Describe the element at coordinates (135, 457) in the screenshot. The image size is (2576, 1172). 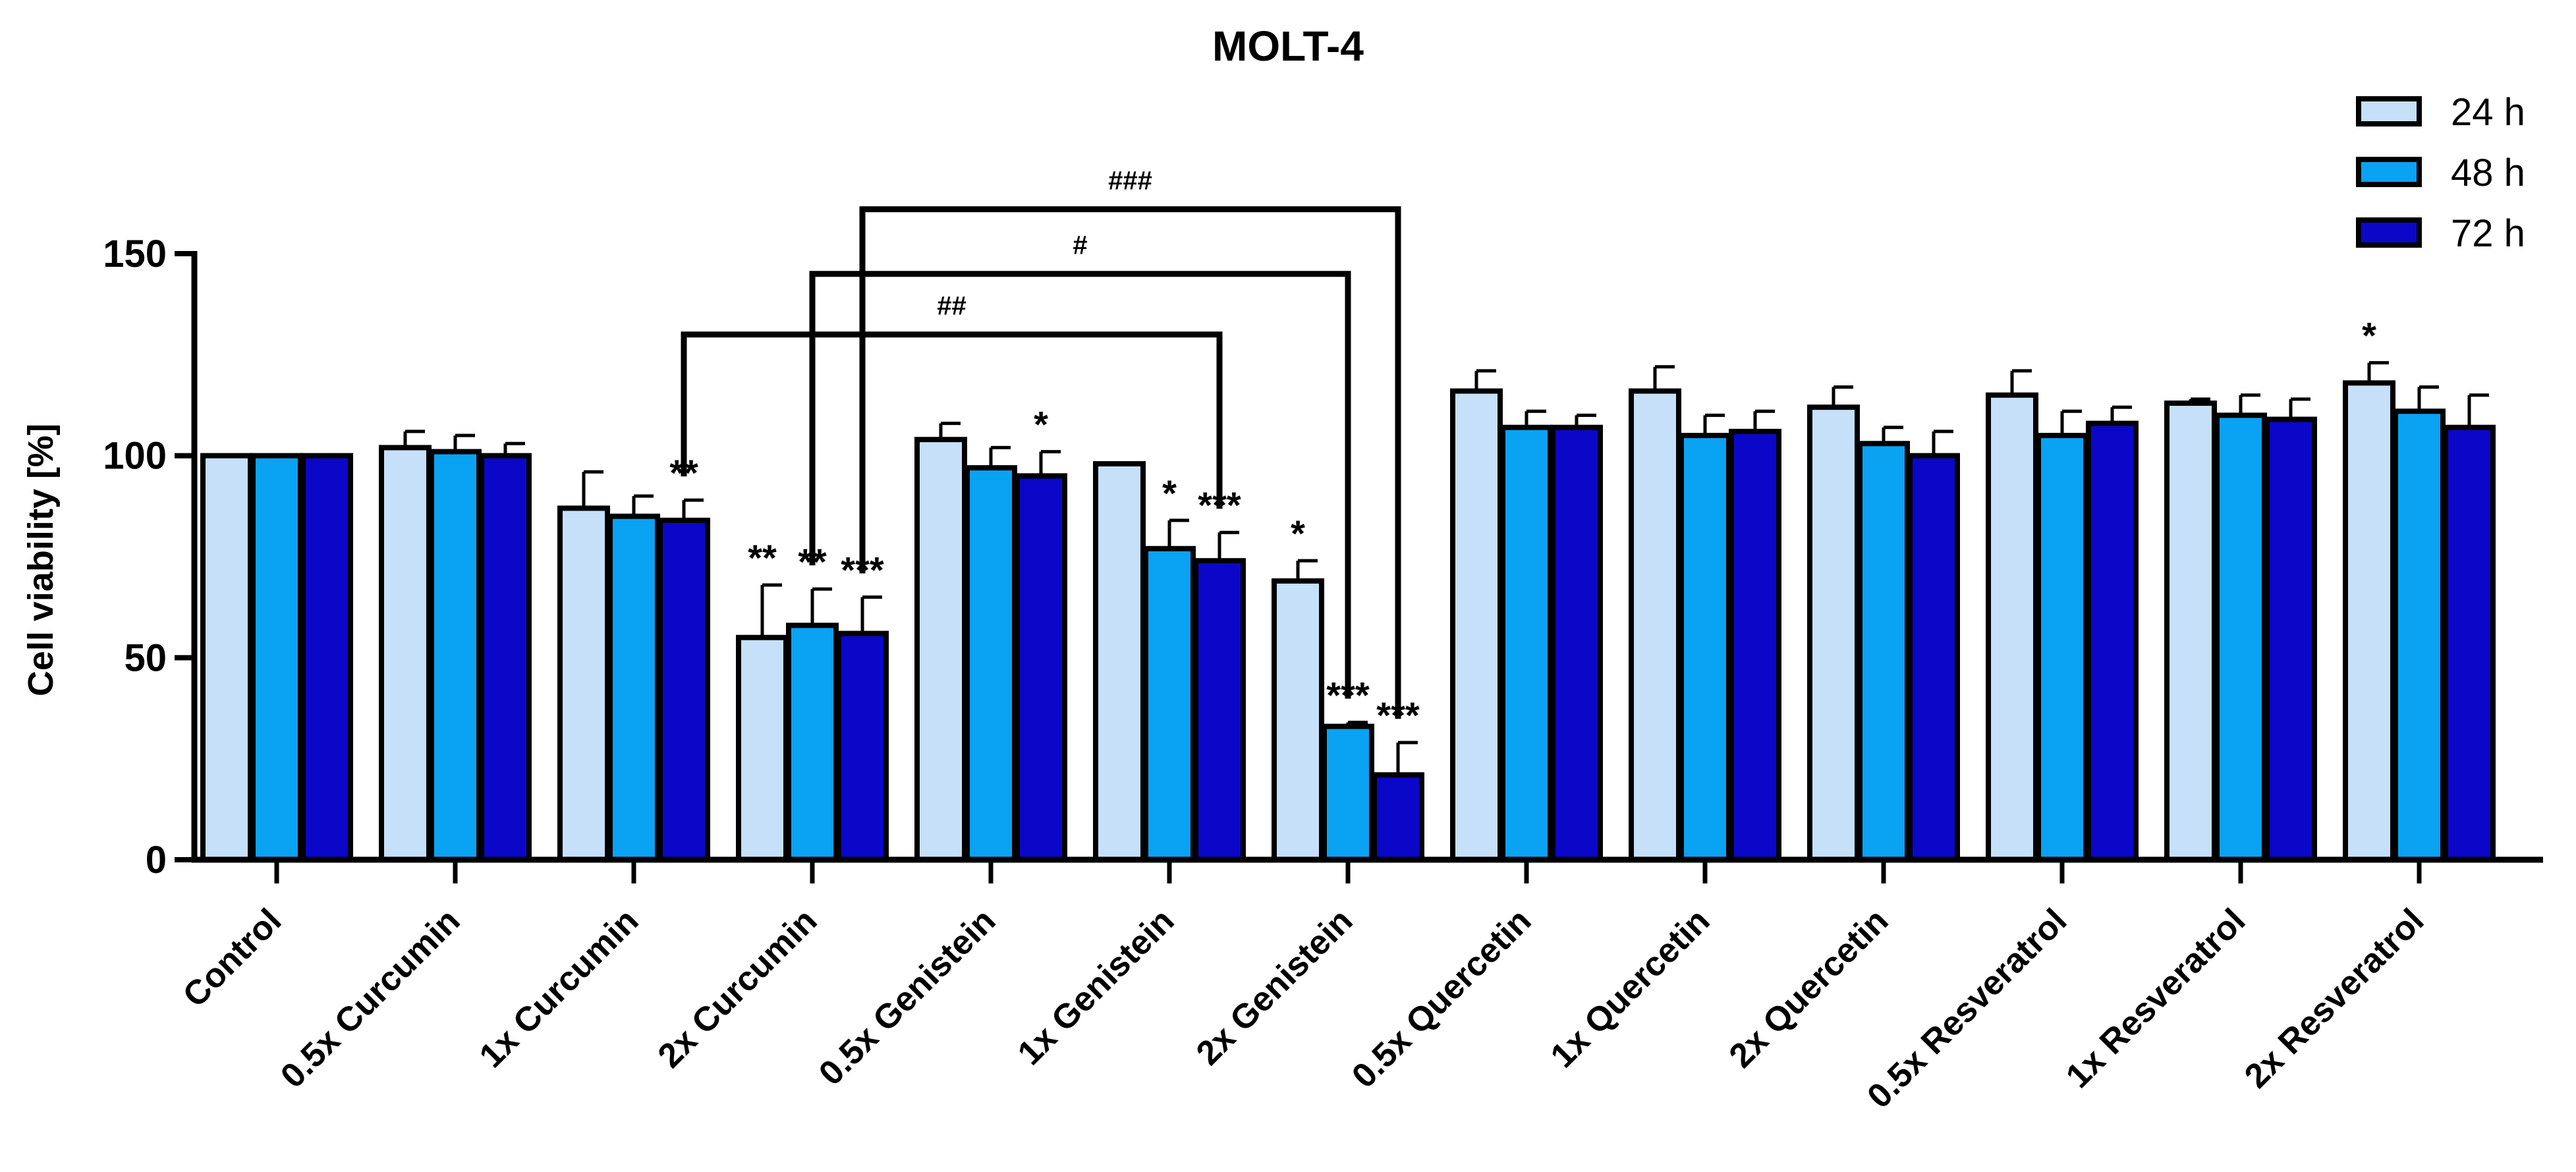
I see `y-tick-label: 100` at that location.